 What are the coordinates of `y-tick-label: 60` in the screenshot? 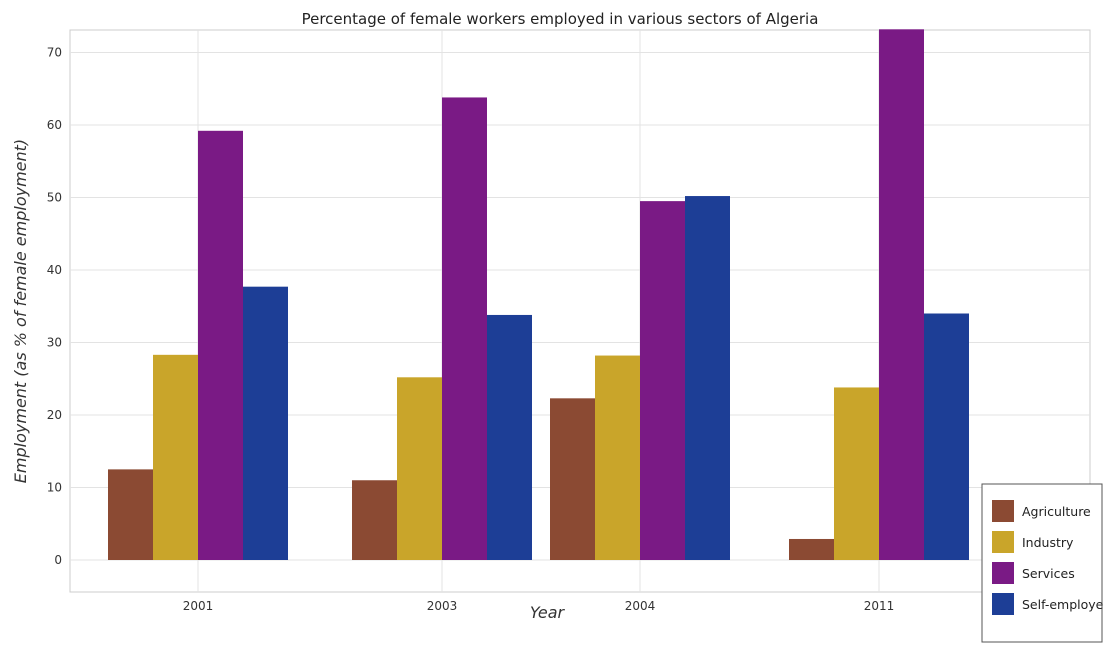 It's located at (54, 125).